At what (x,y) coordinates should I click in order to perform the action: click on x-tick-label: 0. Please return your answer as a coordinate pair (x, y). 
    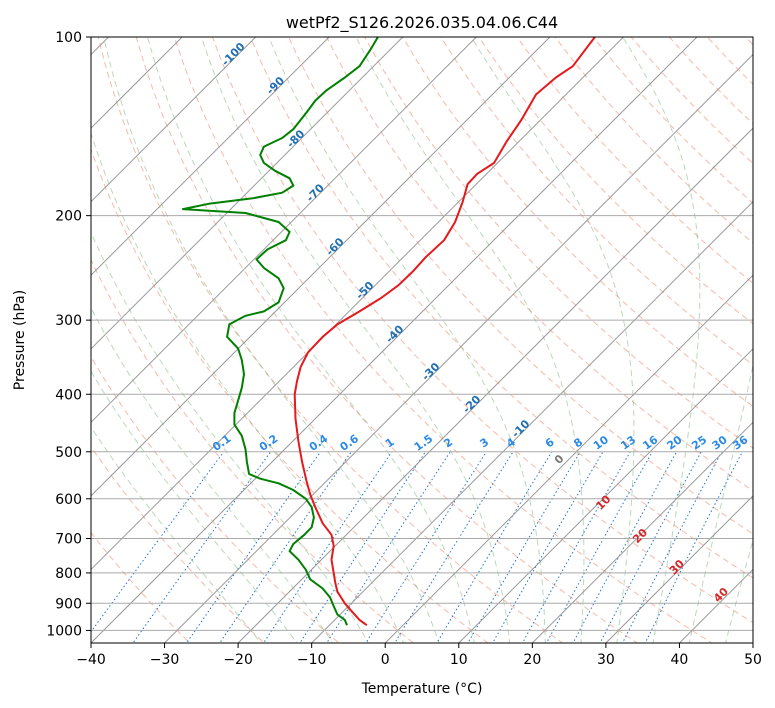
    Looking at the image, I should click on (385, 660).